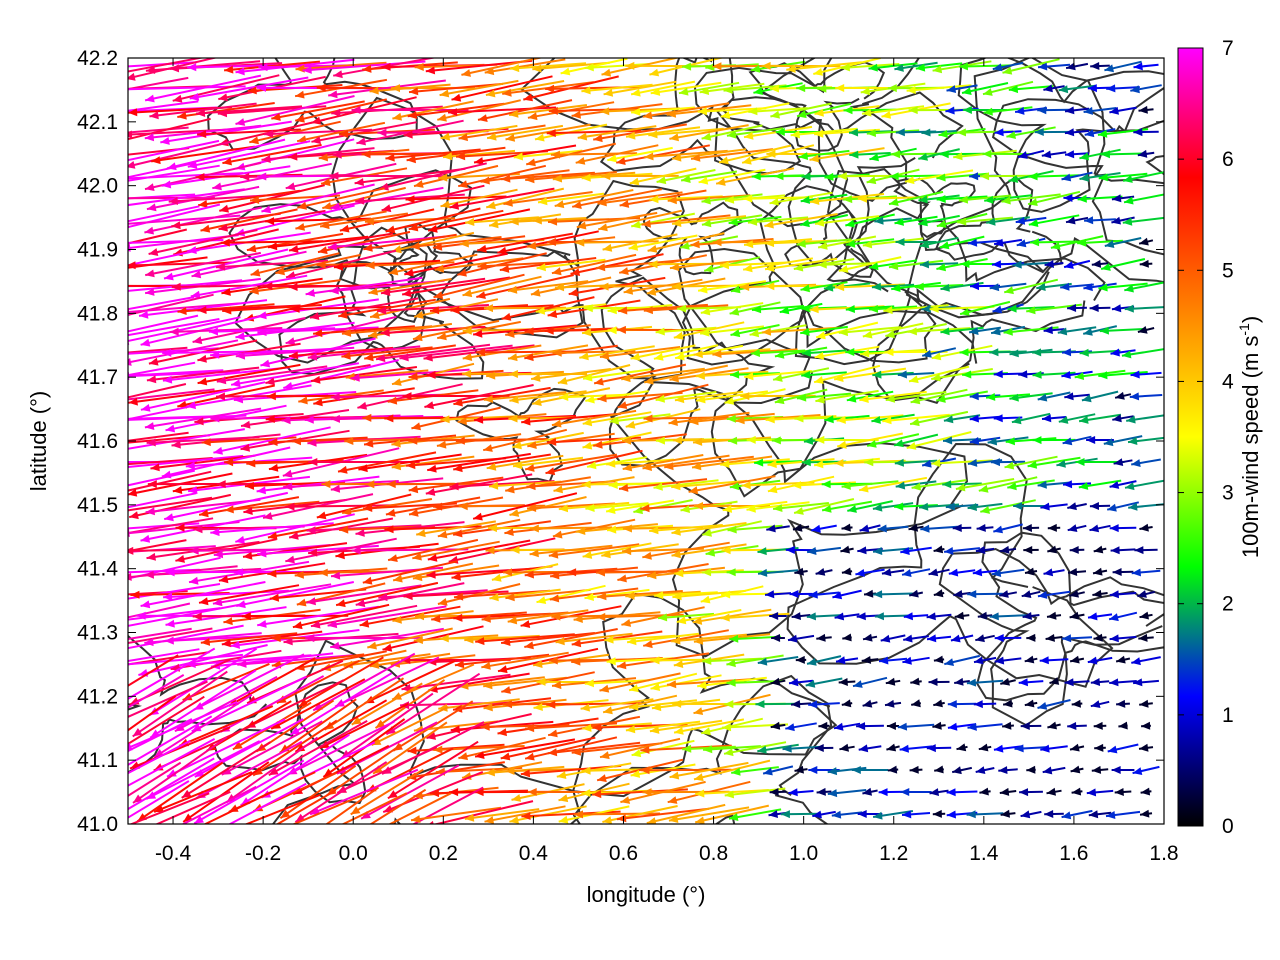 The image size is (1280, 960). I want to click on y-tick-label: 41.4, so click(97, 569).